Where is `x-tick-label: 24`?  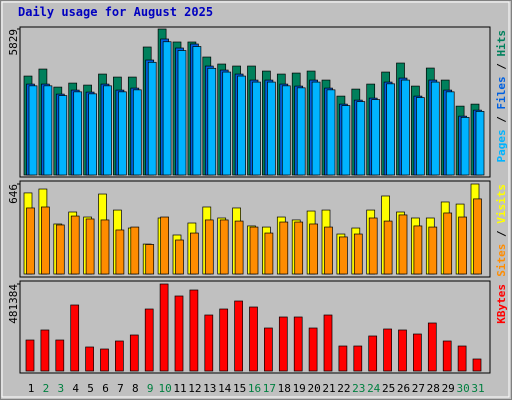 x-tick-label: 24 is located at coordinates (374, 388).